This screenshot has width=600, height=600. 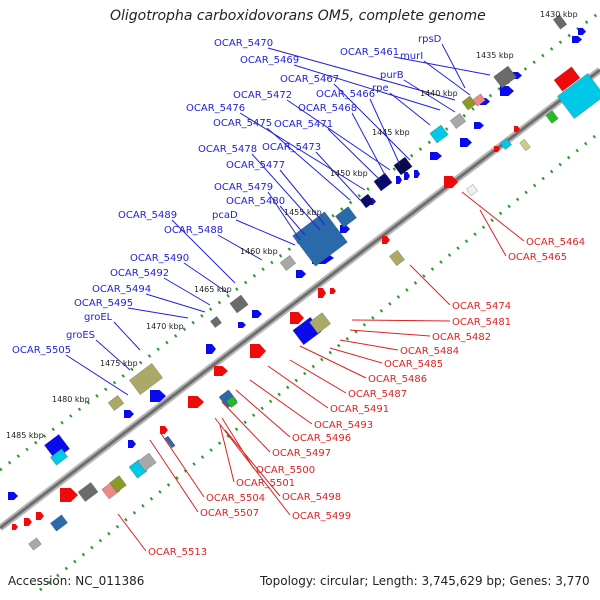 I want to click on forward-gene-label: OCAR_5495, so click(x=103, y=303).